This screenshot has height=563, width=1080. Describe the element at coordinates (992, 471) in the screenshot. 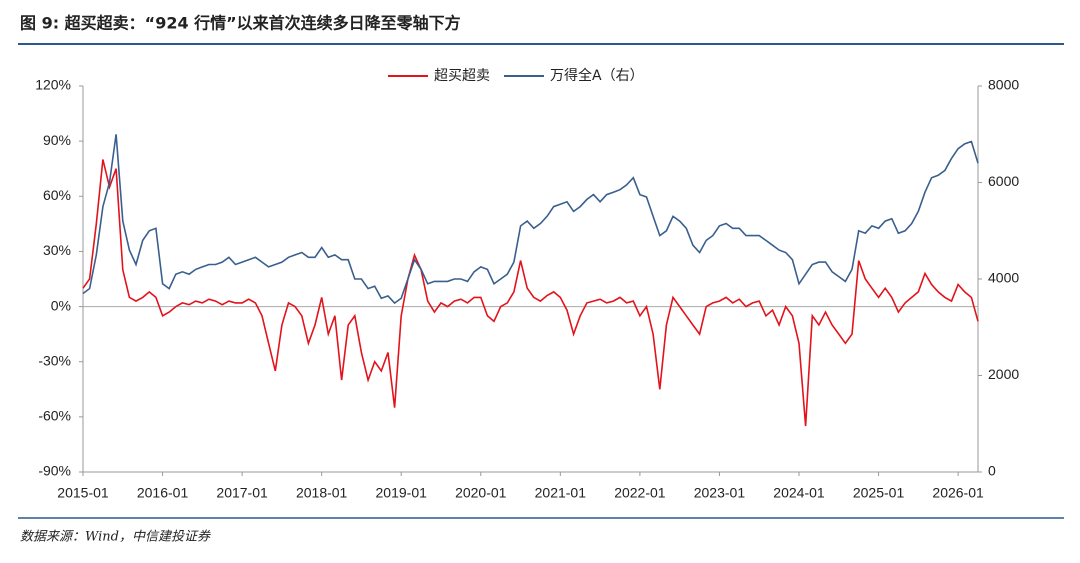

I see `y2-tick-label: 0` at that location.